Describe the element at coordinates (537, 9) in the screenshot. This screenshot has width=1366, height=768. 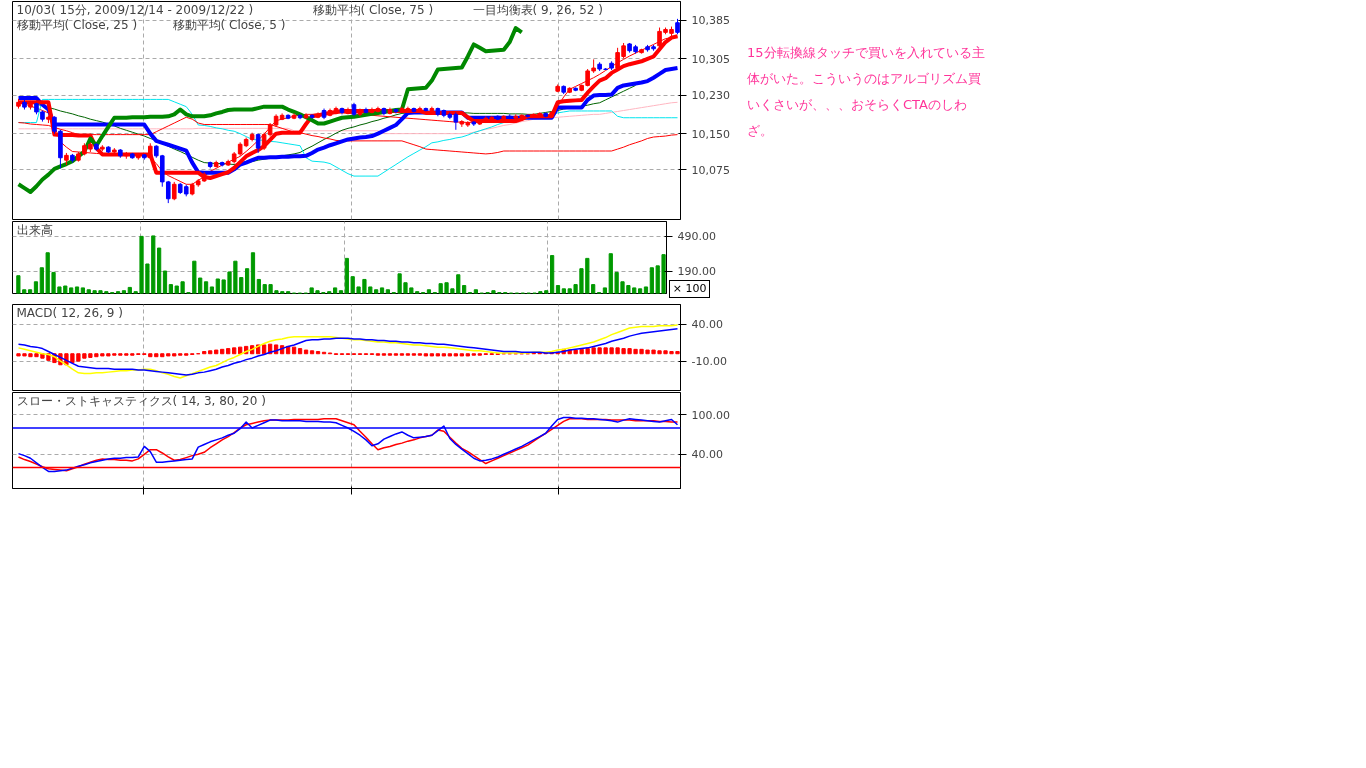
I see `annotation: 一目均衡表( 9, 26, 52 )` at that location.